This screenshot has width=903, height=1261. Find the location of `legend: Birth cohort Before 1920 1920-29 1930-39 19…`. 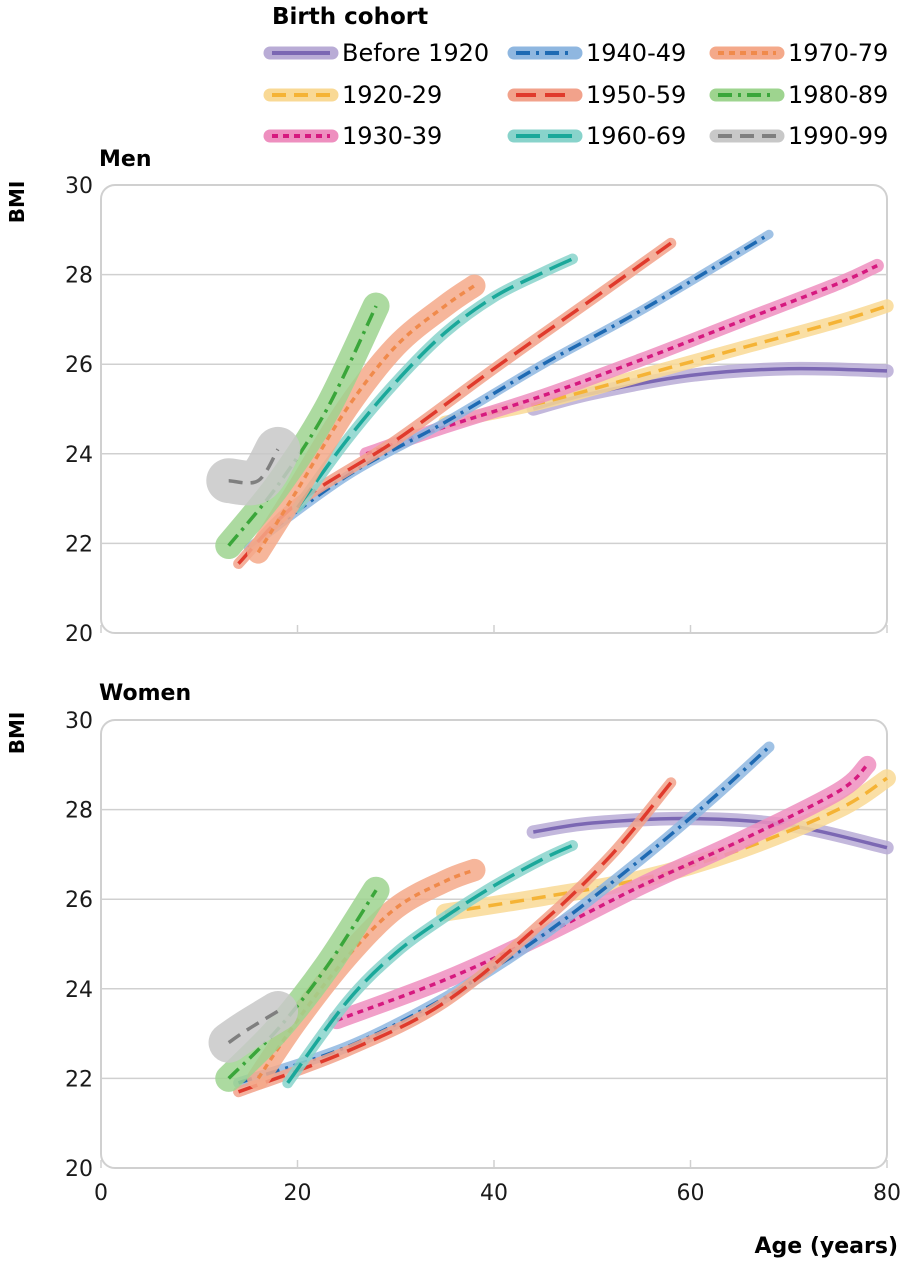

legend: Birth cohort Before 1920 1920-29 1930-39 19… is located at coordinates (575, 77).